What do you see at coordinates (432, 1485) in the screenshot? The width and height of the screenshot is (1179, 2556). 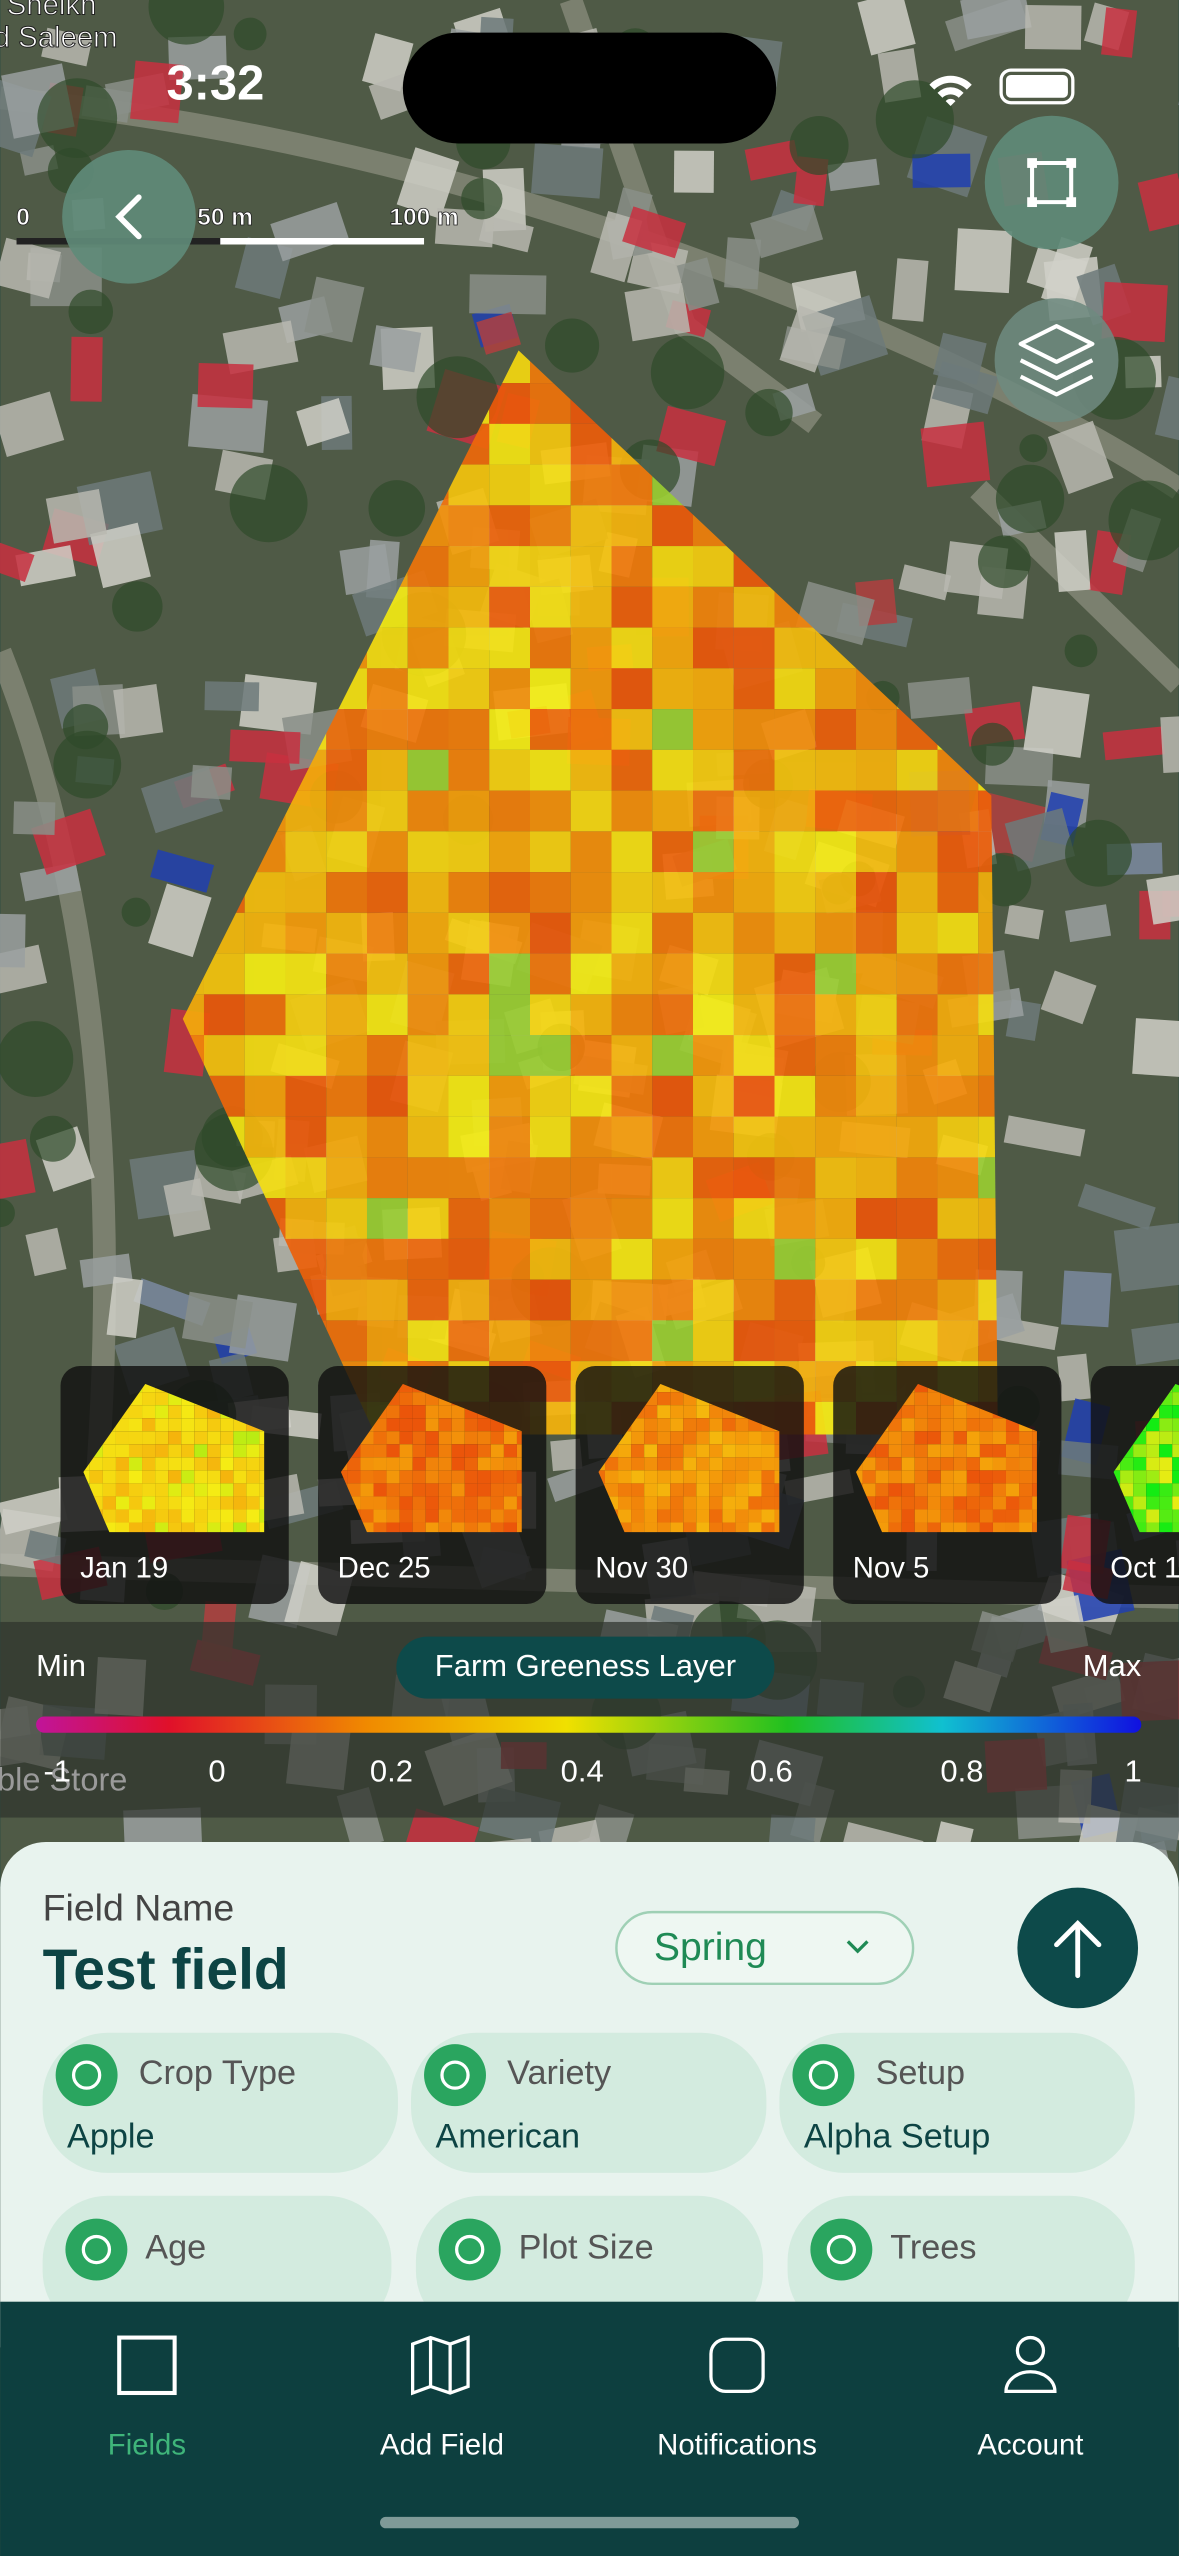 I see `timeline-card: Dec 25` at bounding box center [432, 1485].